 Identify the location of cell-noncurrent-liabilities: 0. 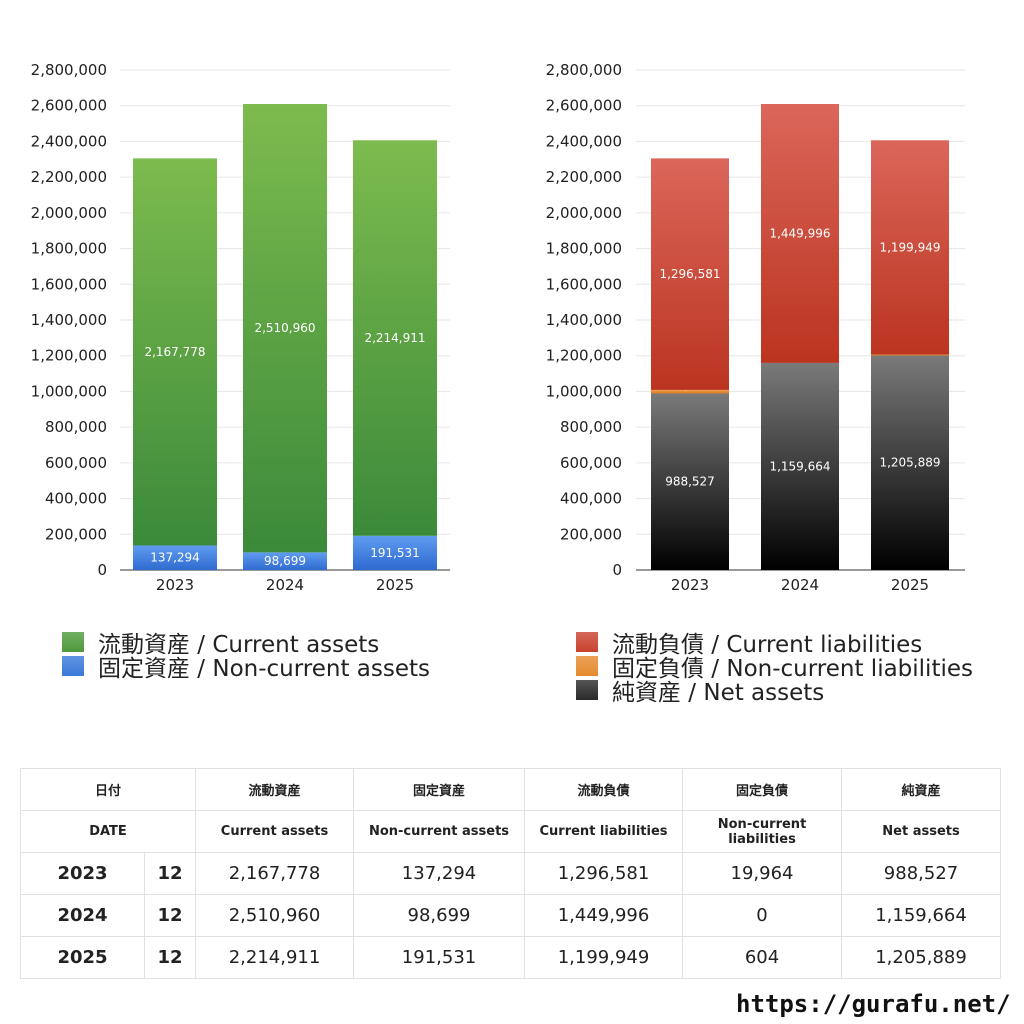
(762, 915).